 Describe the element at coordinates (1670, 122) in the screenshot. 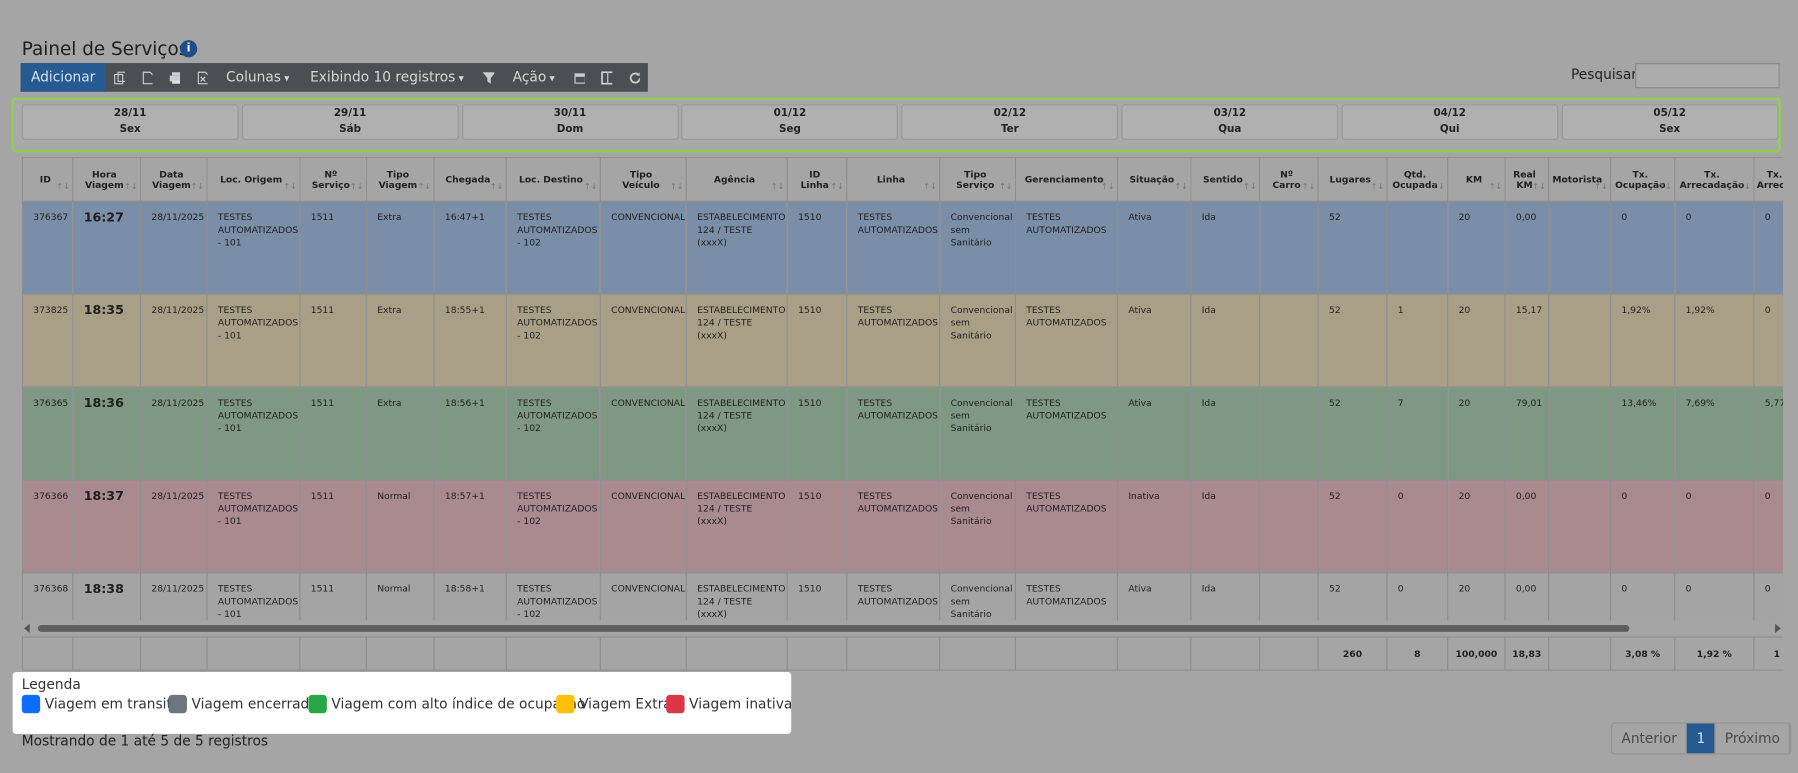

I see `date-tab: 05/12 Sex` at that location.